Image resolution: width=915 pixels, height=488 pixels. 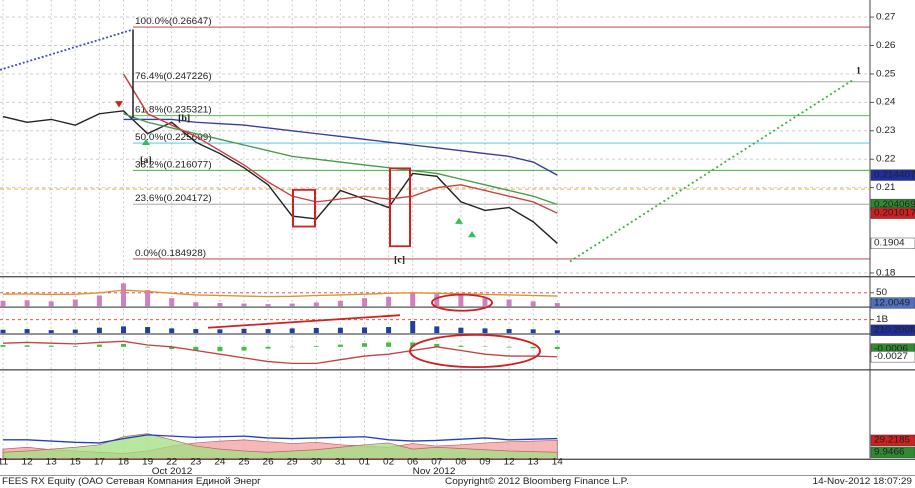 I want to click on annotation: 1, so click(x=858, y=71).